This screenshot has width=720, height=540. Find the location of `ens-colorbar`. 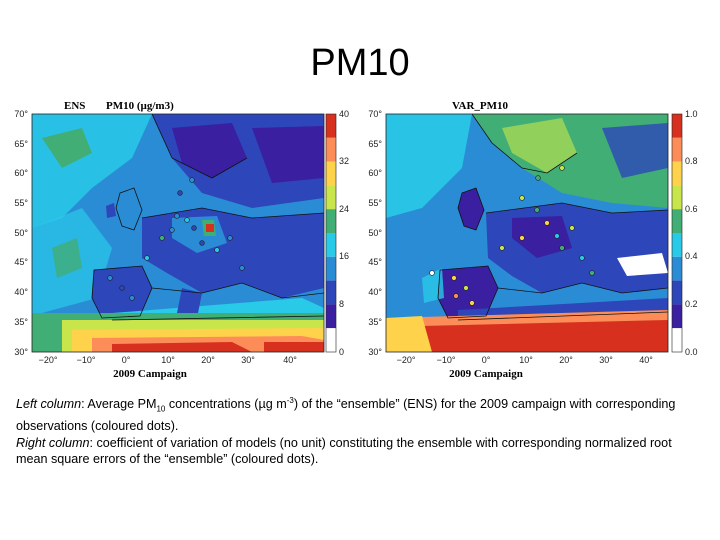

ens-colorbar is located at coordinates (331, 233).